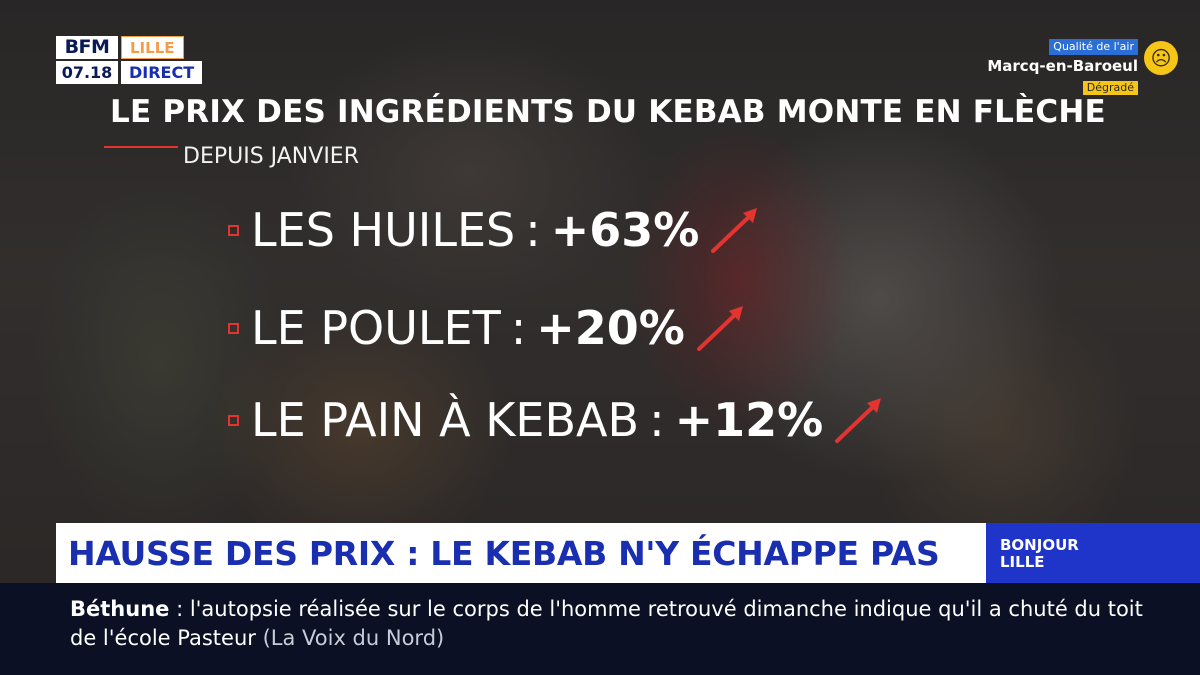 The width and height of the screenshot is (1200, 675). What do you see at coordinates (87, 72) in the screenshot?
I see `clock: 07.18` at bounding box center [87, 72].